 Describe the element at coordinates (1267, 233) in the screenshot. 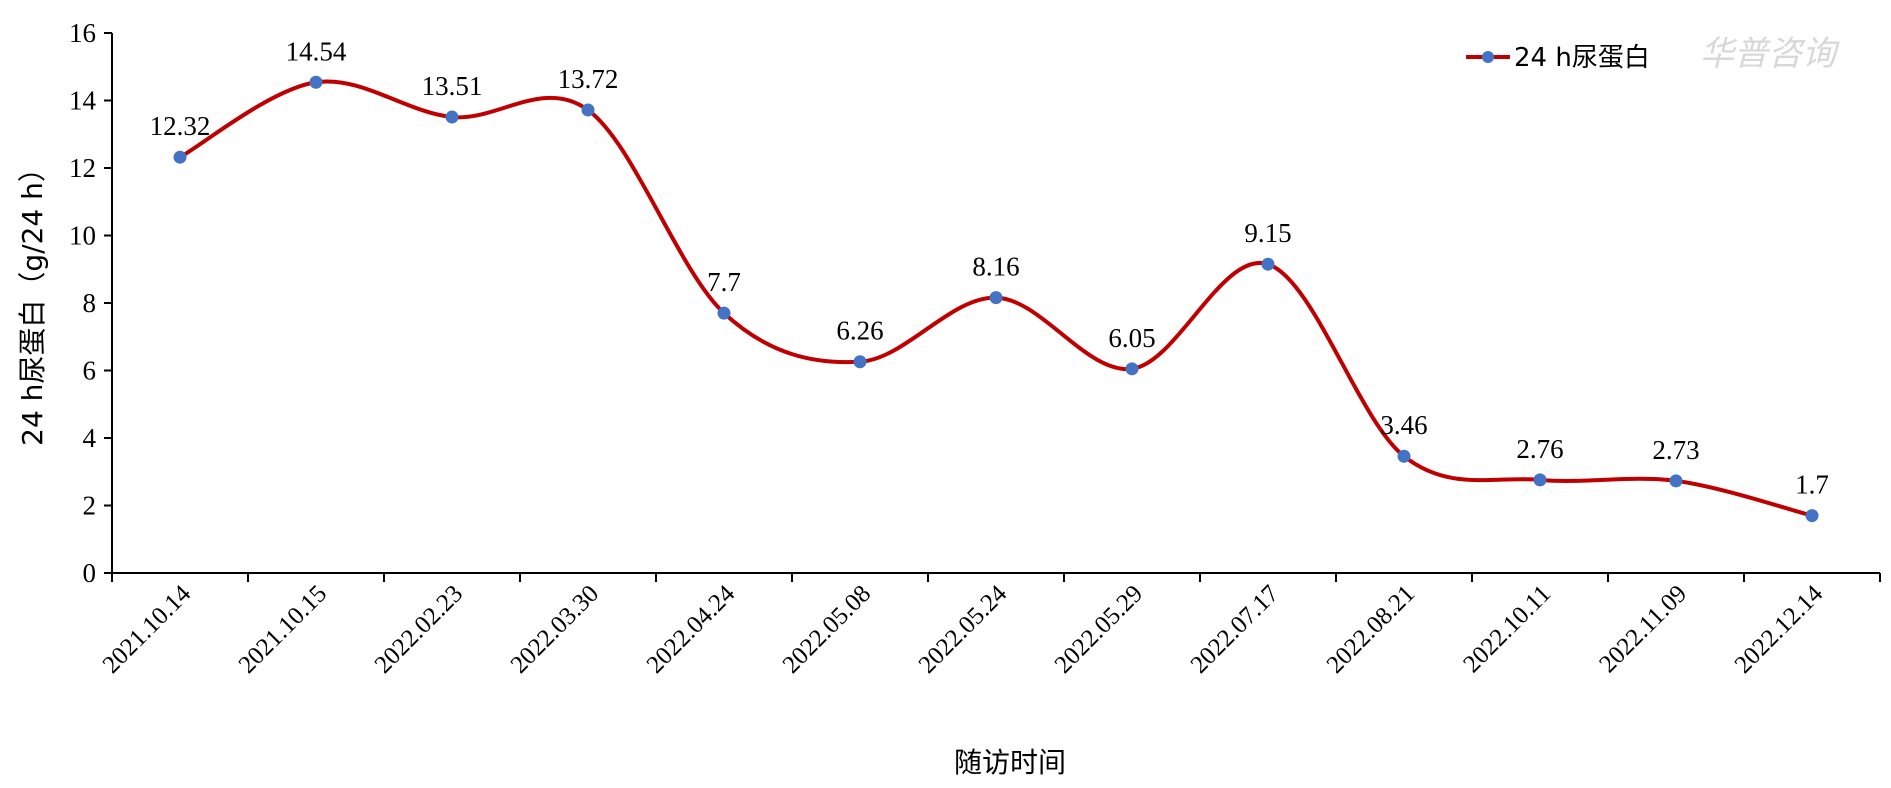

I see `data-label: 9.15` at that location.